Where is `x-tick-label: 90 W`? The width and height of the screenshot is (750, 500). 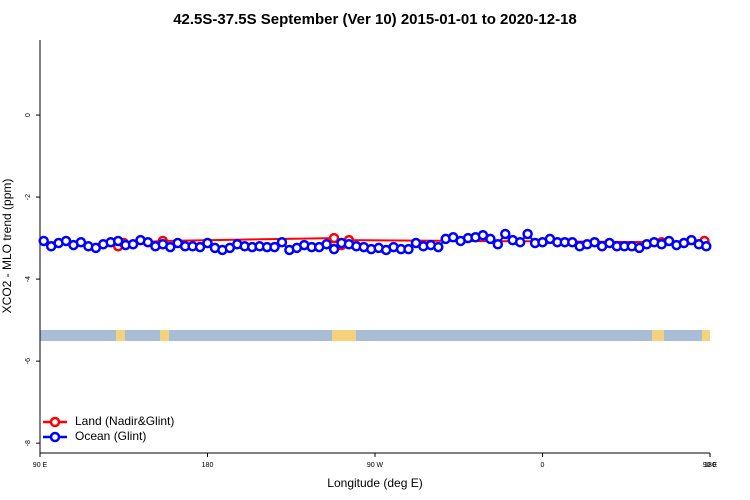
x-tick-label: 90 W is located at coordinates (375, 465).